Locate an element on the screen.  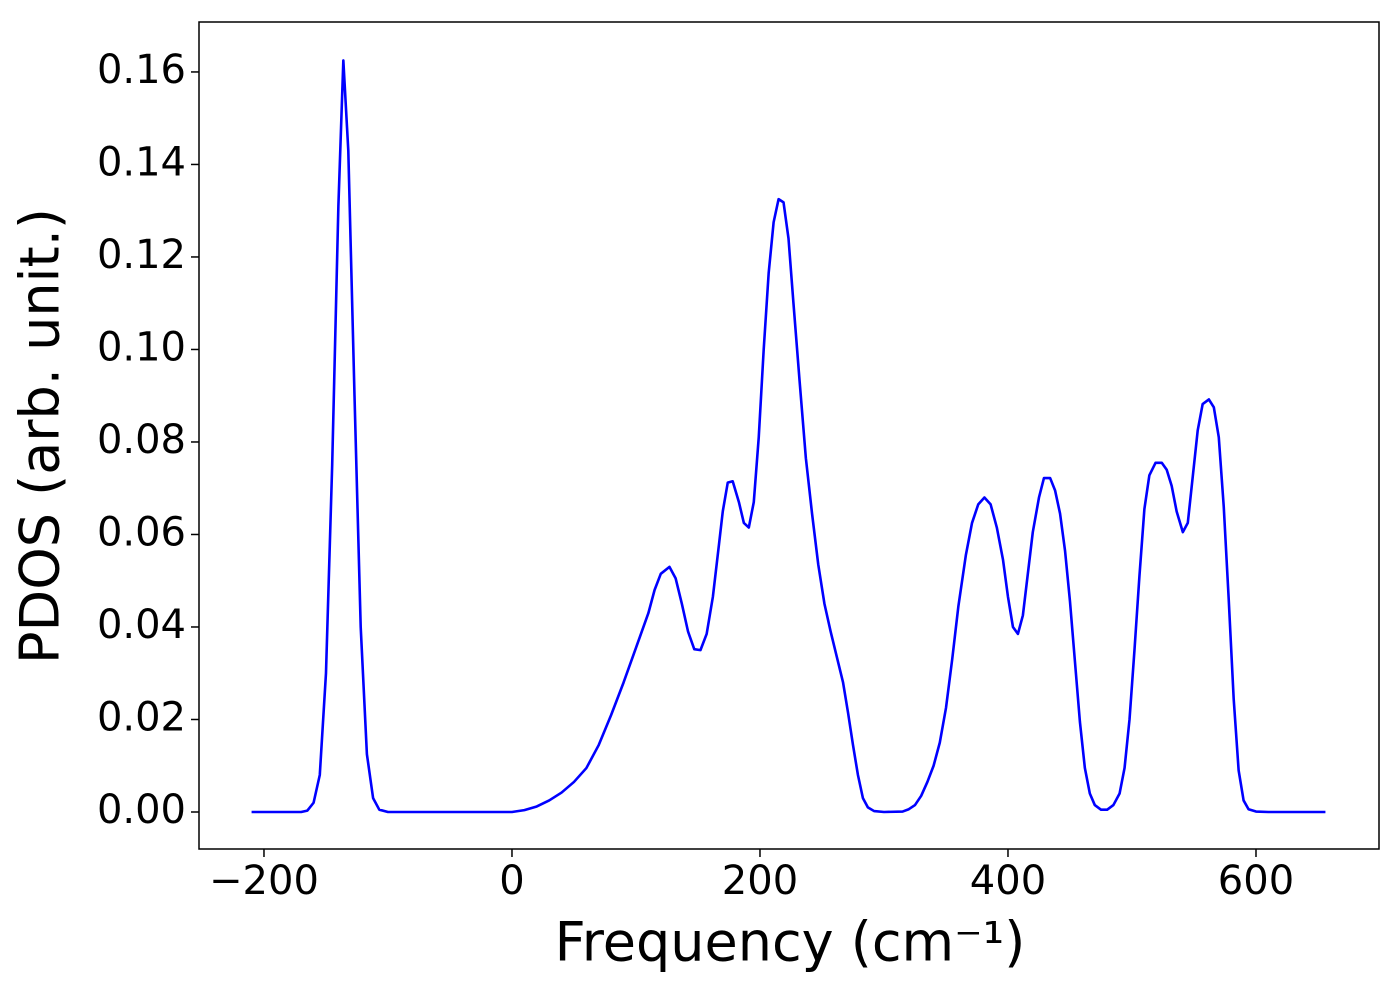
y-tick-label: 0.16 is located at coordinates (141, 70).